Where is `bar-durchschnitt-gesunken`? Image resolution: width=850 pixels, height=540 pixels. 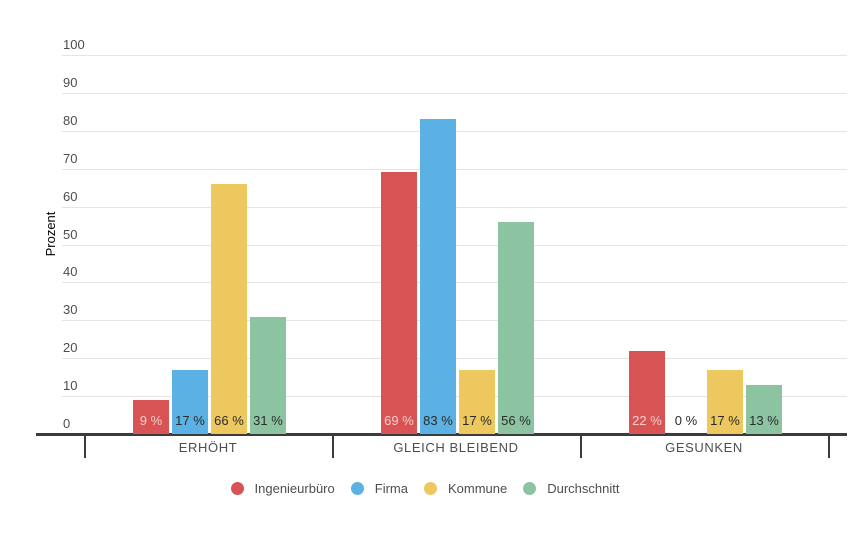 bar-durchschnitt-gesunken is located at coordinates (764, 409).